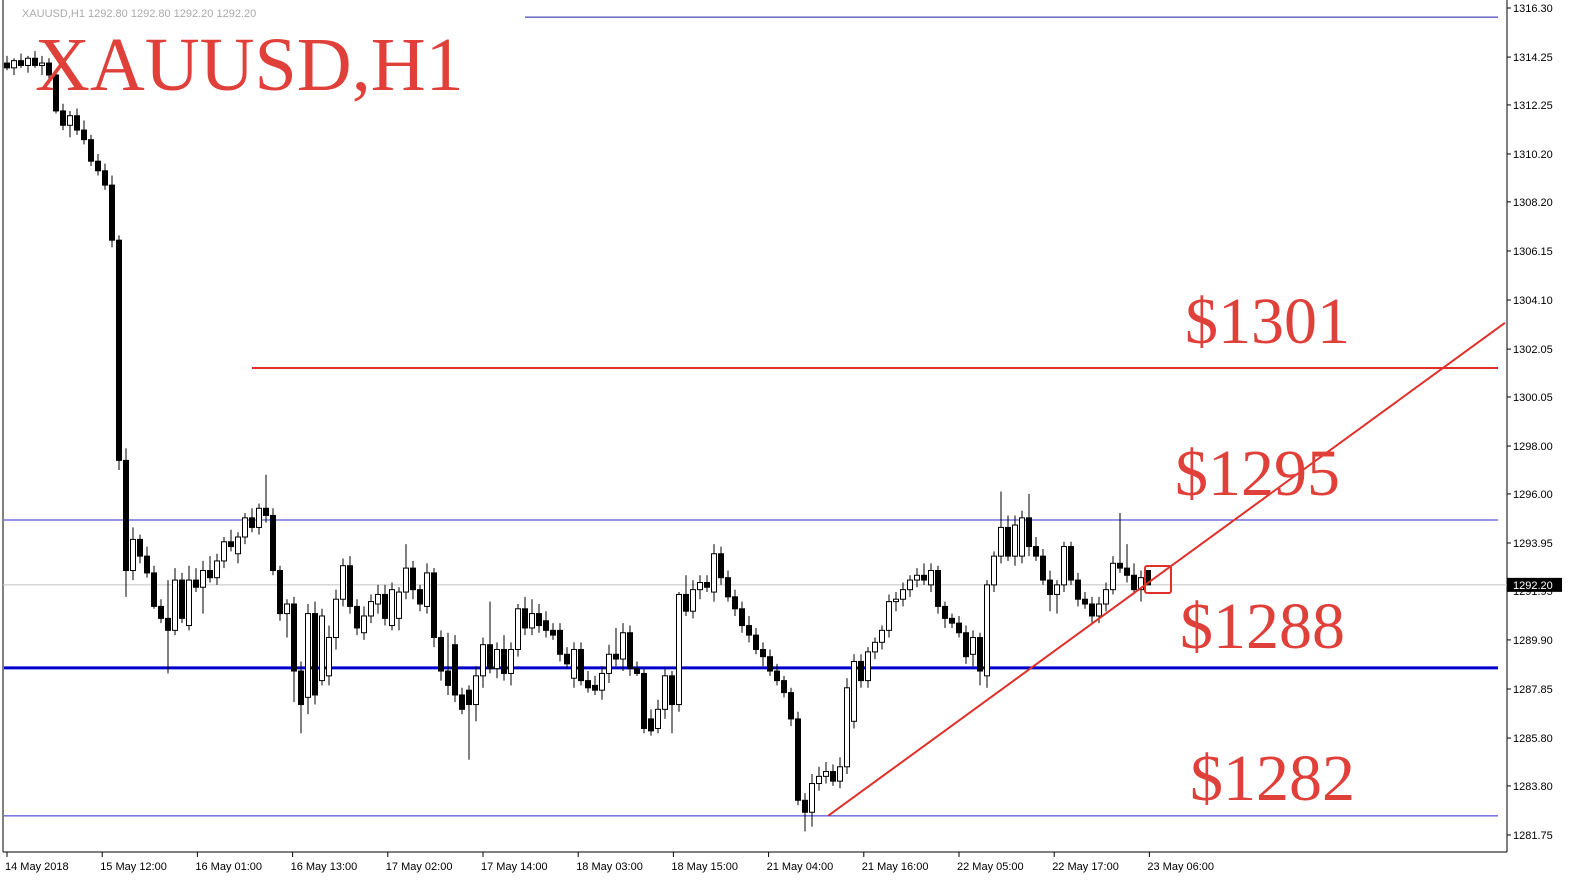 This screenshot has height=888, width=1582. I want to click on y-tick-label: 1285.80, so click(1533, 739).